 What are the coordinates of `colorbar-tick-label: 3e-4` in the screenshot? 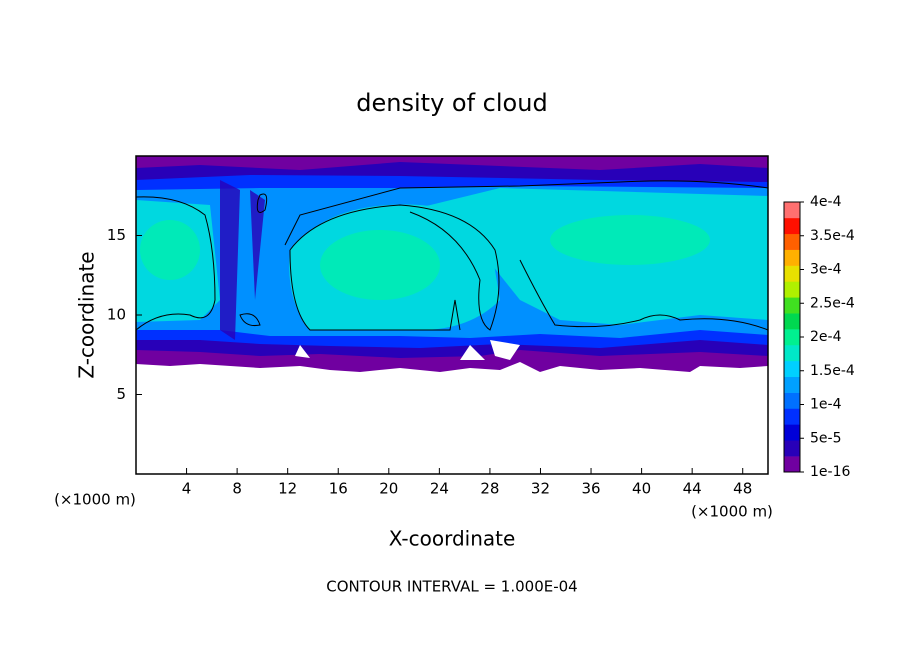 It's located at (826, 270).